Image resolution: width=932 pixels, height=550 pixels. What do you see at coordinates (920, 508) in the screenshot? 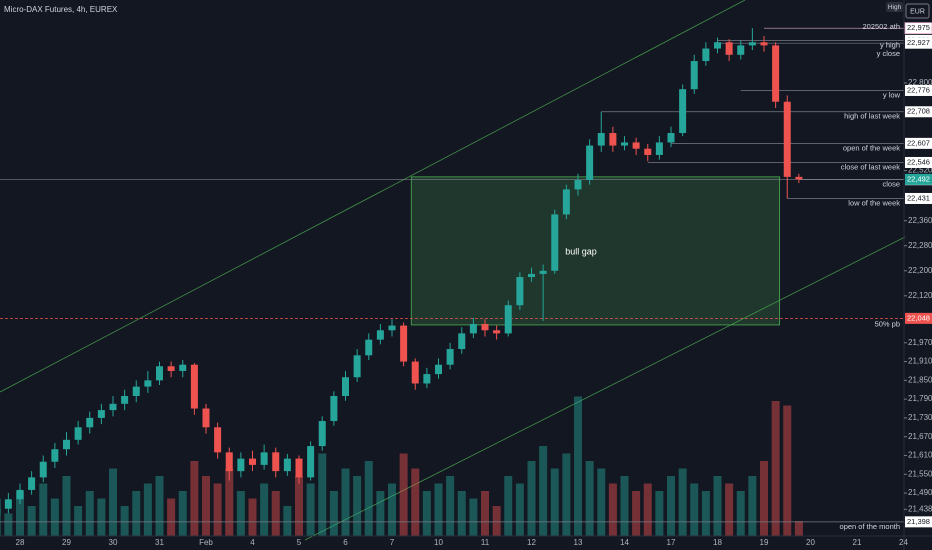
I see `y-tick-label: 21,438` at bounding box center [920, 508].